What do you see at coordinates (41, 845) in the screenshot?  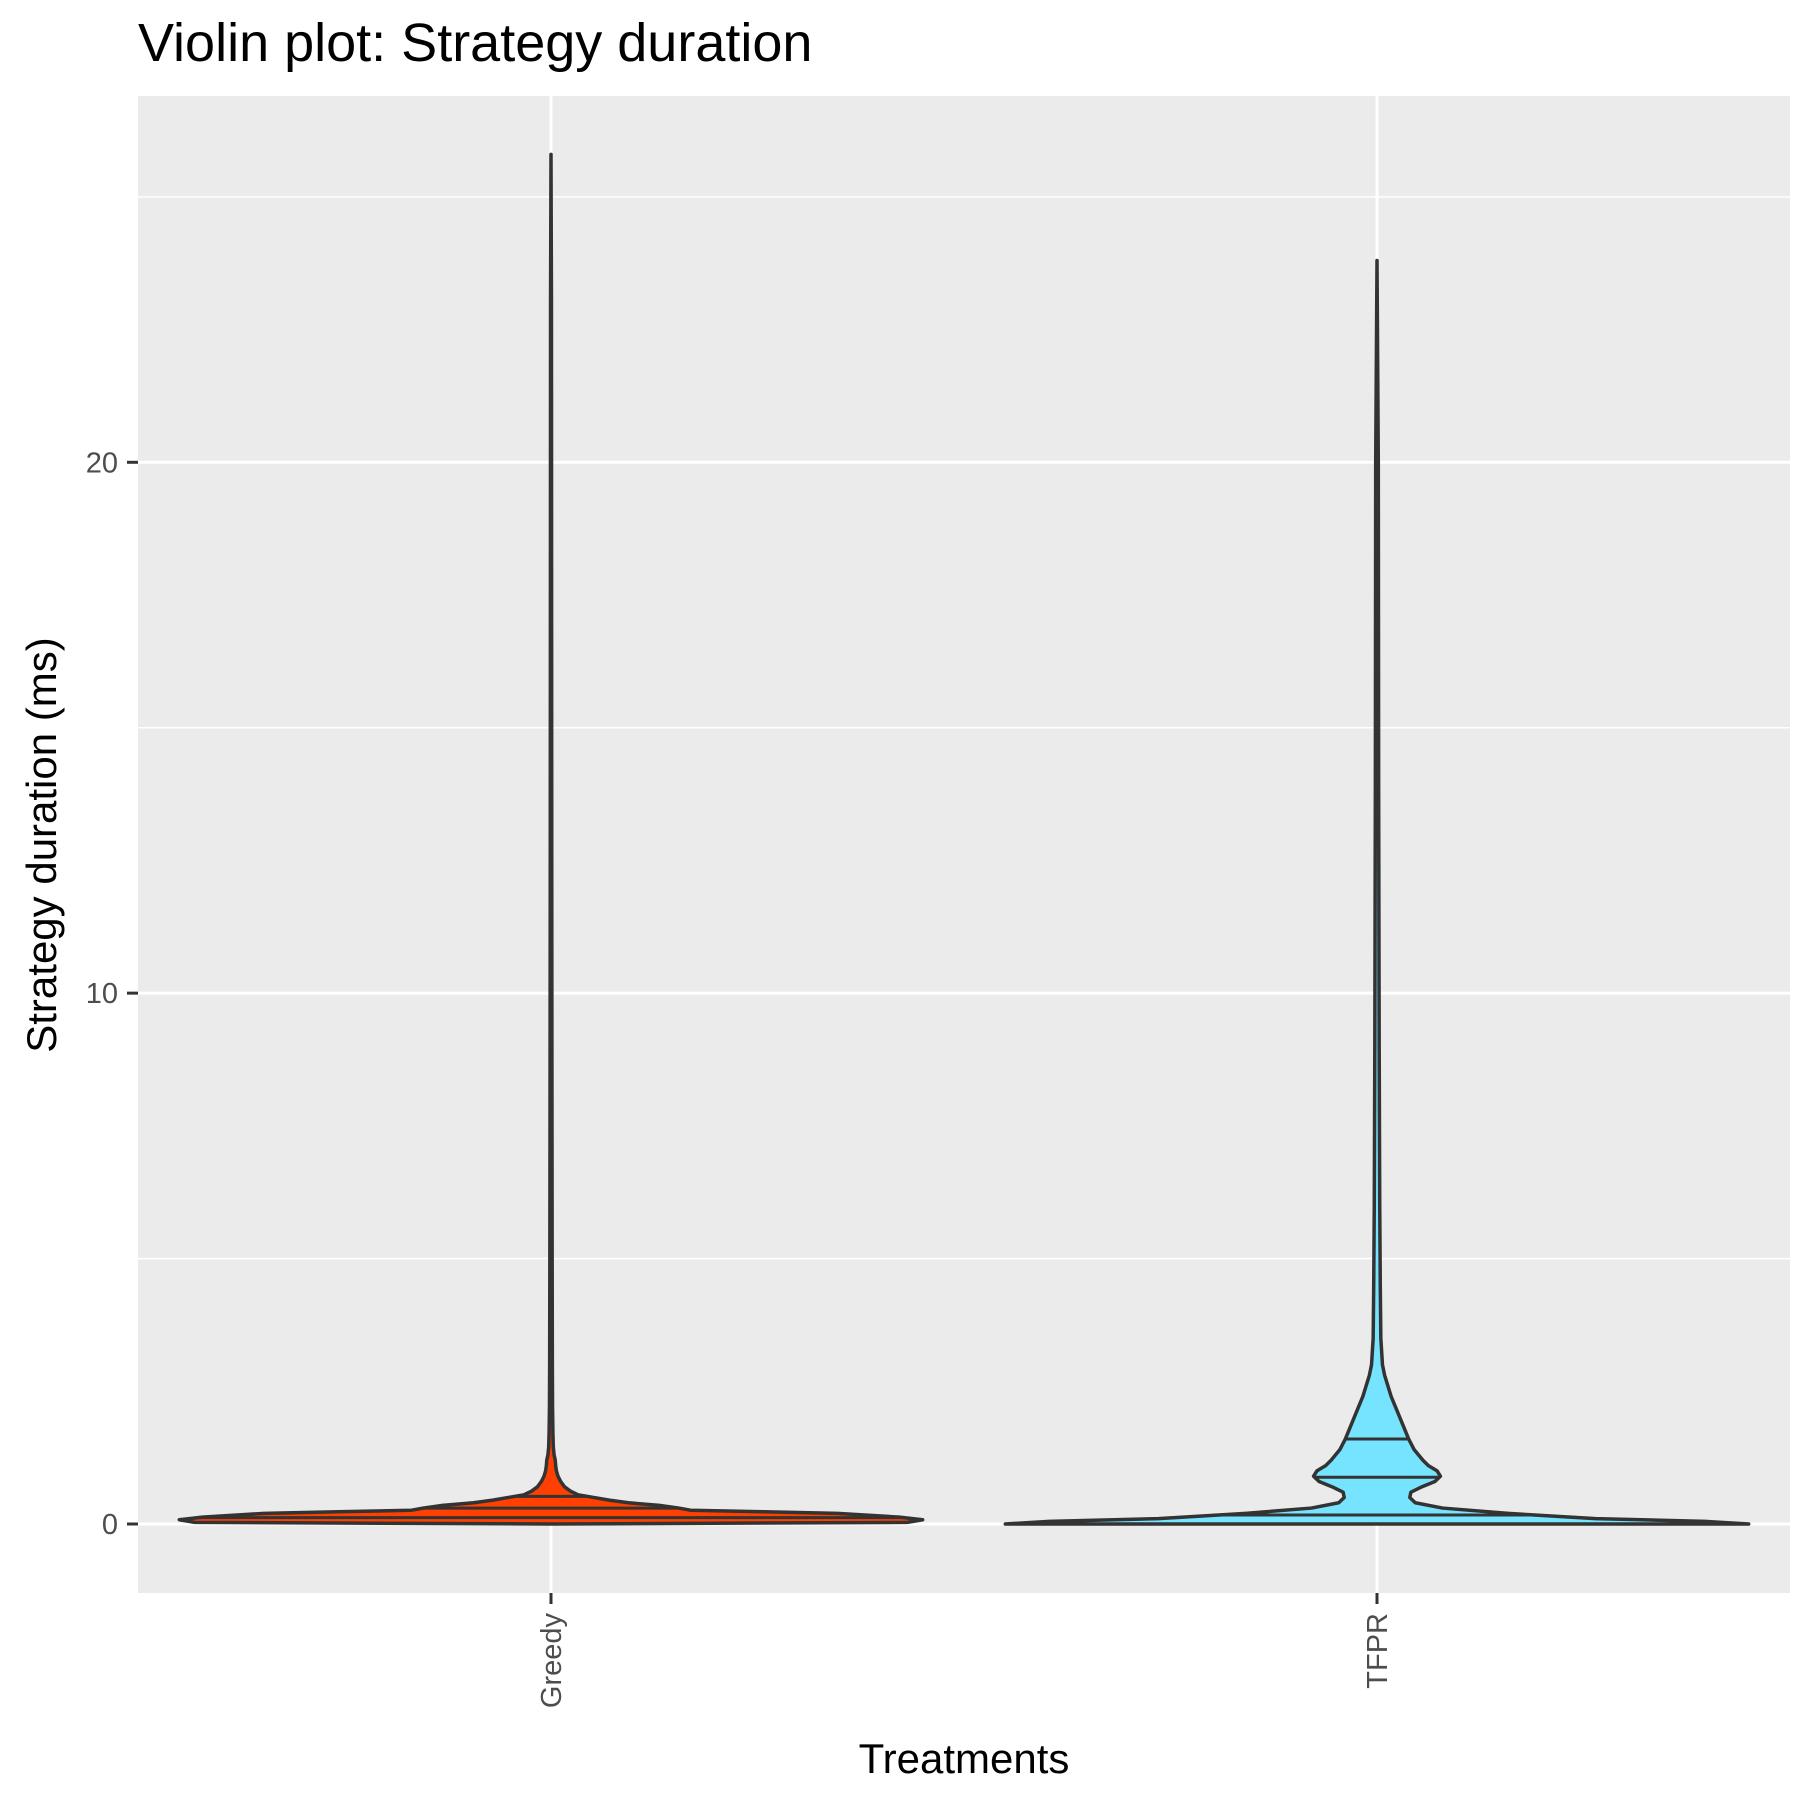 I see `y-axis-title: Strategy duration (ms)` at bounding box center [41, 845].